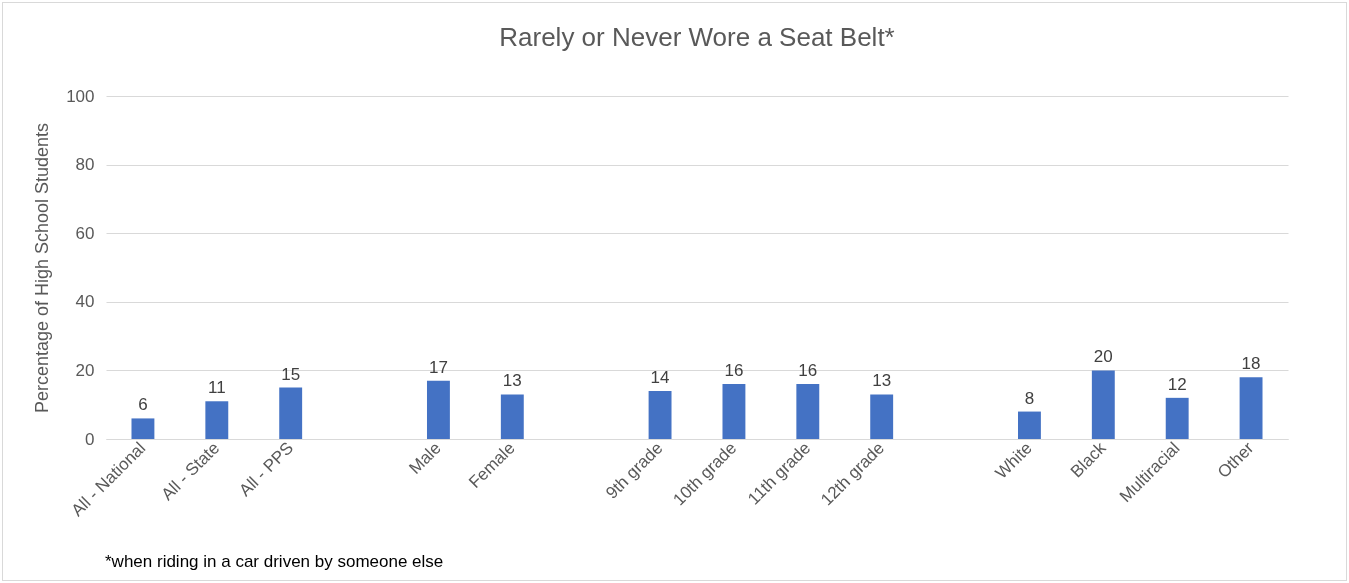  Describe the element at coordinates (85, 233) in the screenshot. I see `y-tick-label: 60` at that location.